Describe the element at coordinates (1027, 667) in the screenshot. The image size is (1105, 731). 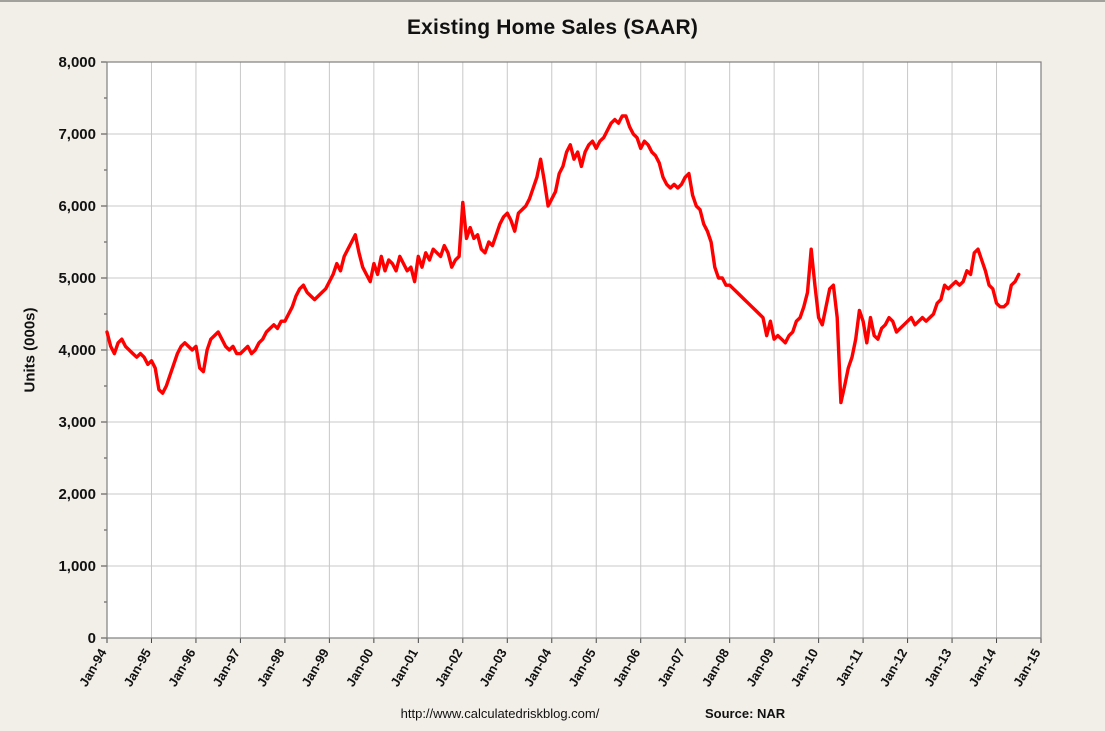
I see `x-tick-label: Jan-15` at that location.